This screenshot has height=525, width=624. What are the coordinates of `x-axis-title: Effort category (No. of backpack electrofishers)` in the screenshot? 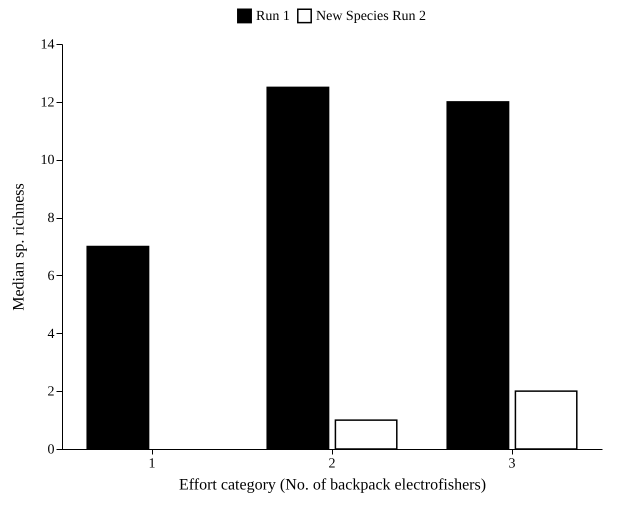 It's located at (332, 485).